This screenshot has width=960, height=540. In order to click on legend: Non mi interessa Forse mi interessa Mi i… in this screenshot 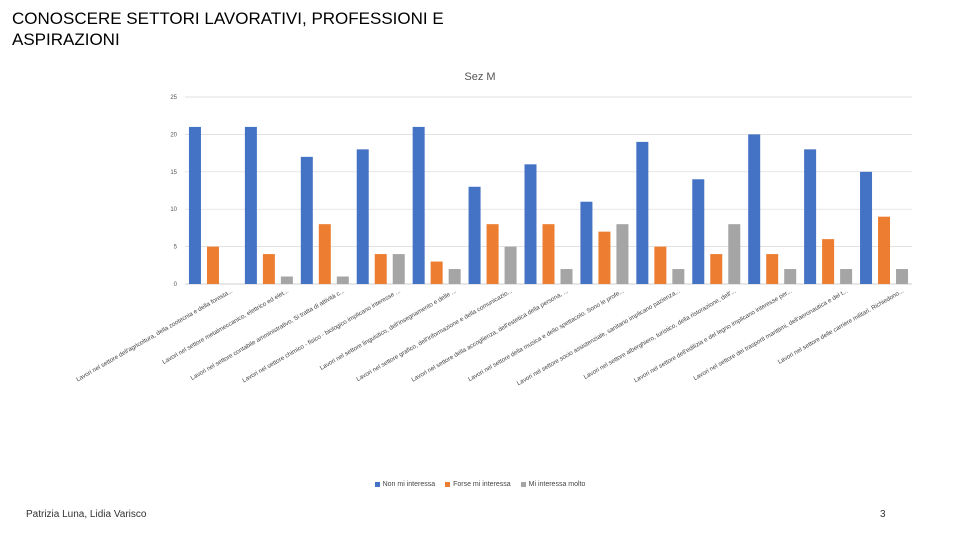, I will do `click(480, 484)`.